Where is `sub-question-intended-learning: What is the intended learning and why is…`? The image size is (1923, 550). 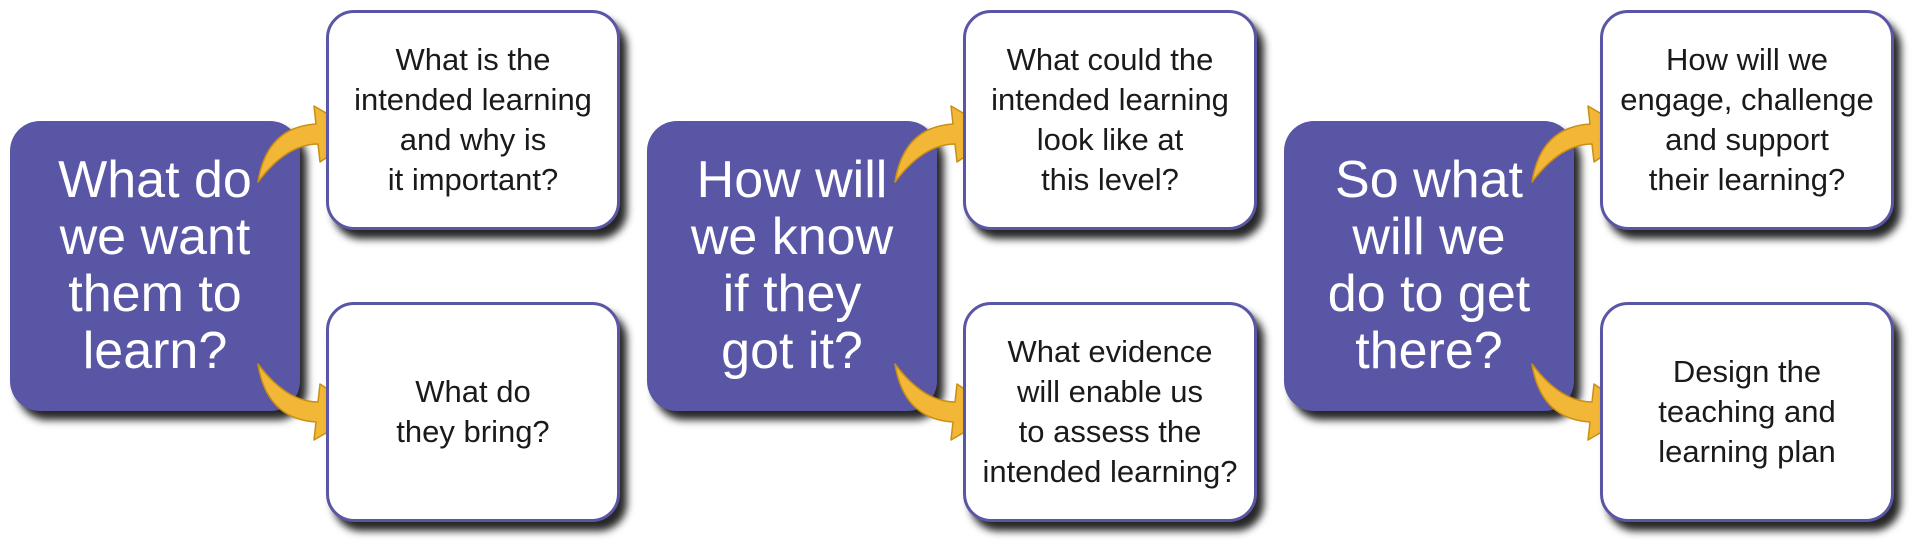 sub-question-intended-learning: What is the intended learning and why is… is located at coordinates (473, 120).